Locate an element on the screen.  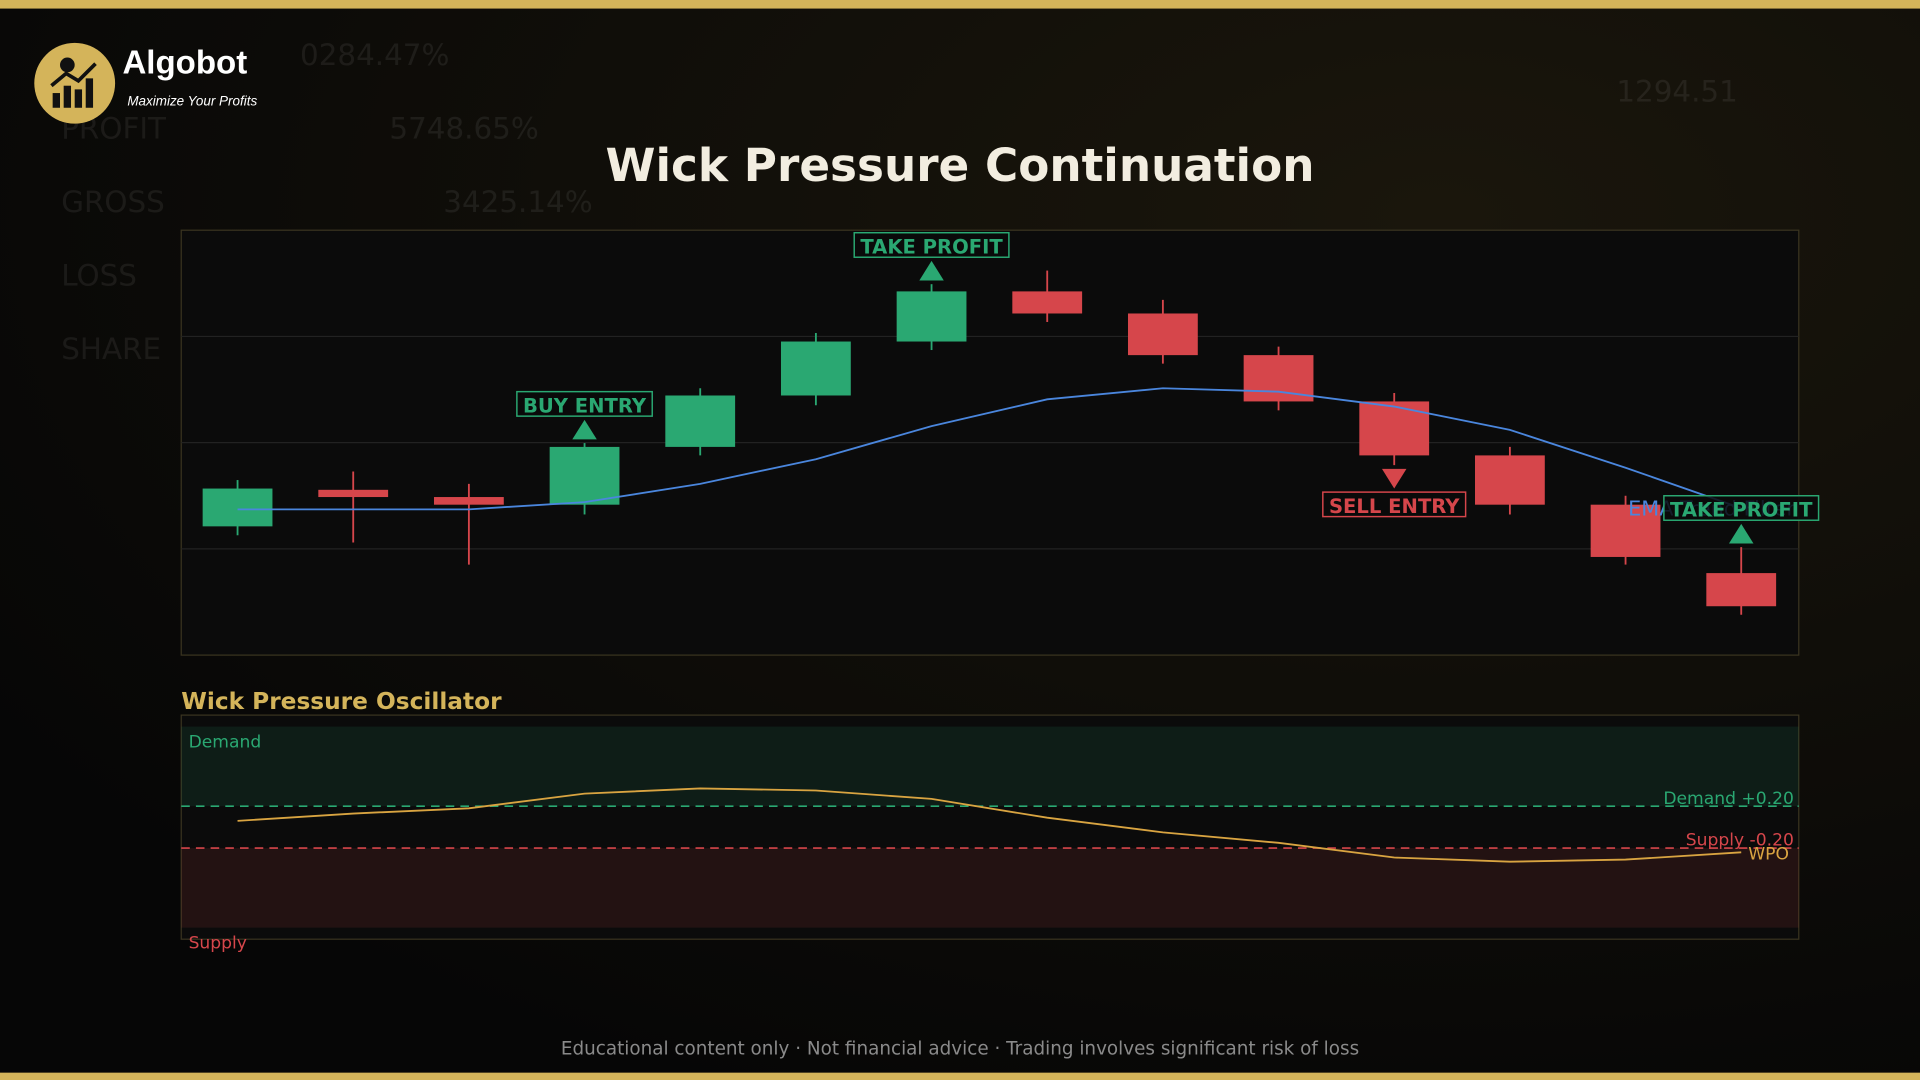
threshold-label: Supply -0.20 is located at coordinates (1740, 841).